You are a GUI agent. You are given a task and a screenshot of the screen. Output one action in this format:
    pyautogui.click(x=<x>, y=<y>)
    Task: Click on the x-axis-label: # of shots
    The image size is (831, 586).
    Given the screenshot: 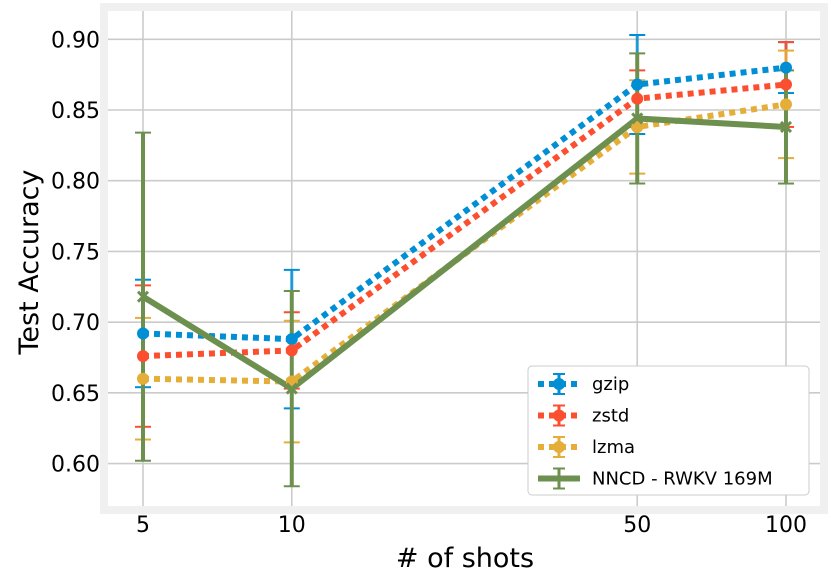 What is the action you would take?
    pyautogui.click(x=465, y=558)
    